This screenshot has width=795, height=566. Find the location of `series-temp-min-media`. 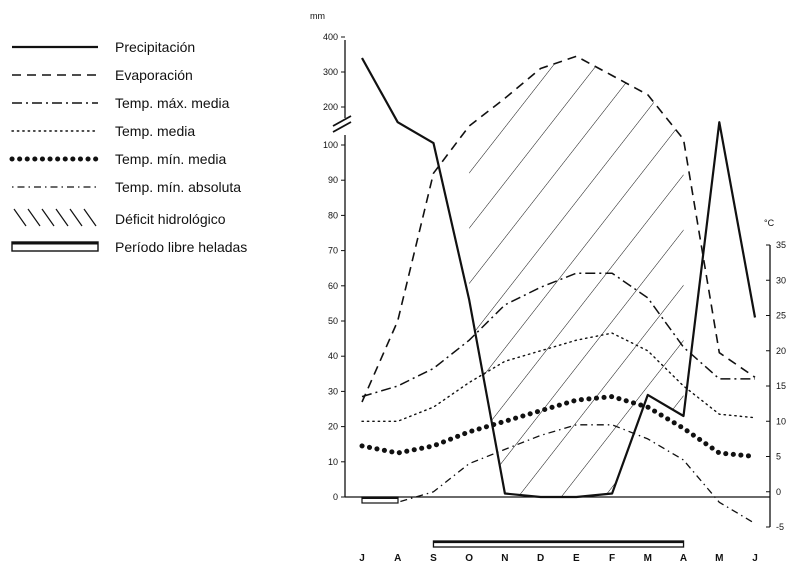

series-temp-min-media is located at coordinates (558, 426).